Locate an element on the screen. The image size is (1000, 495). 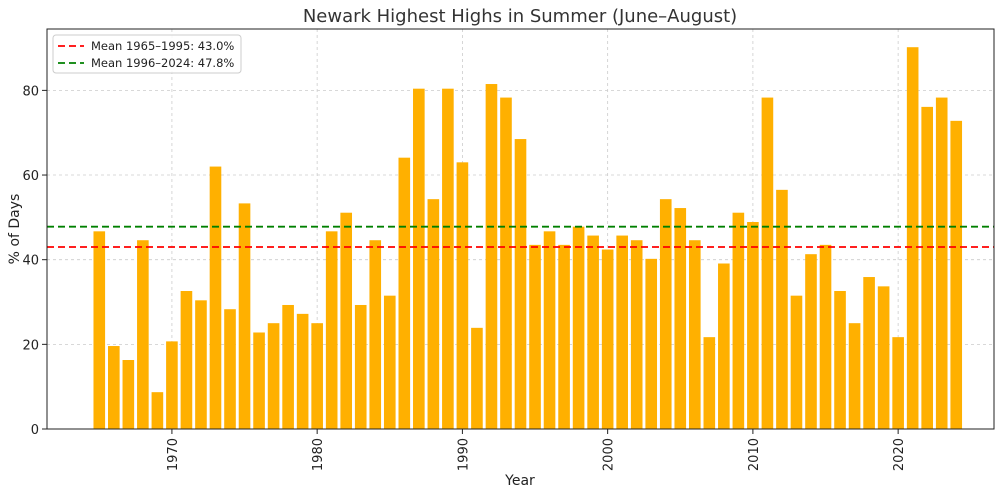
y-axis-ticks: 0 20 40 60 80 is located at coordinates (34, 261).